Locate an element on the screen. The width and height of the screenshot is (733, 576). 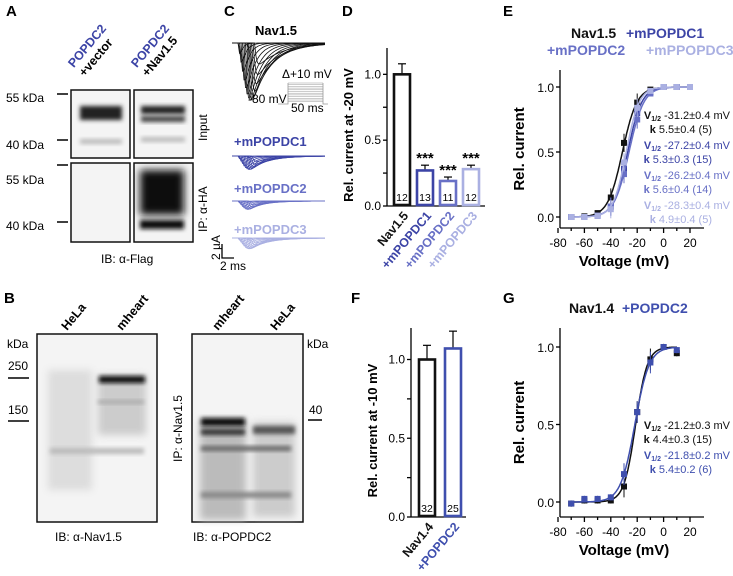
panel-letter-f: F is located at coordinates (355, 298).